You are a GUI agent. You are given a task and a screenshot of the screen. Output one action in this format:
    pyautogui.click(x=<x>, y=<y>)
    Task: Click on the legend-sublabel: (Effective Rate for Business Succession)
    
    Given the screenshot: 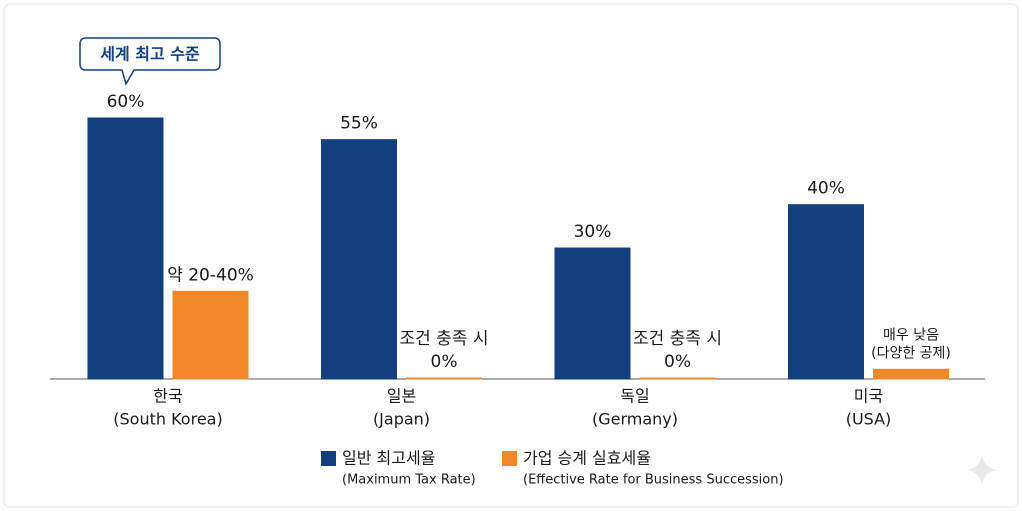 What is the action you would take?
    pyautogui.click(x=653, y=480)
    